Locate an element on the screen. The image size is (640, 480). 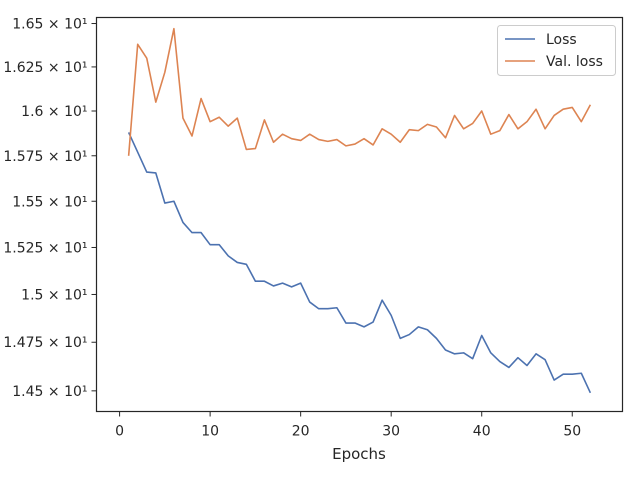
x-tick-label: 20 is located at coordinates (301, 432).